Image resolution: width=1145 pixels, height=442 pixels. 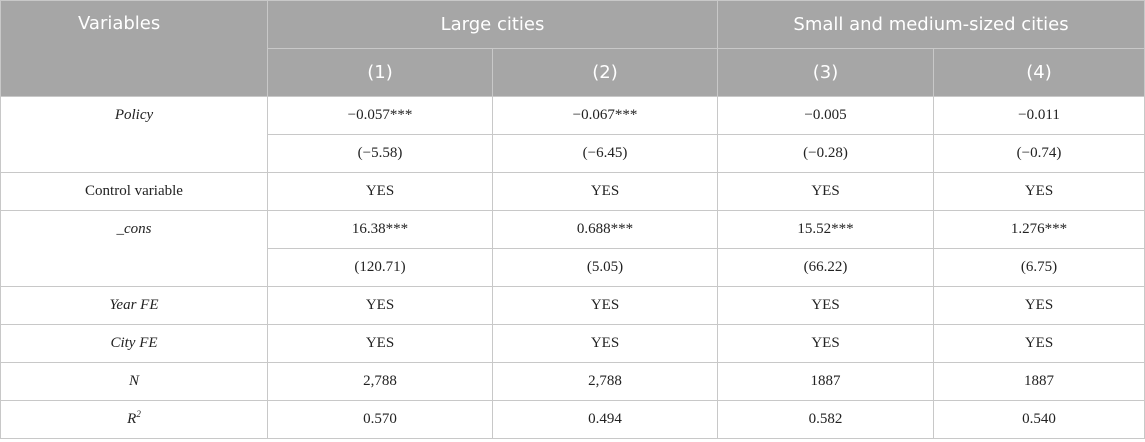 What do you see at coordinates (605, 229) in the screenshot?
I see `cons-coef-2: 0.688***` at bounding box center [605, 229].